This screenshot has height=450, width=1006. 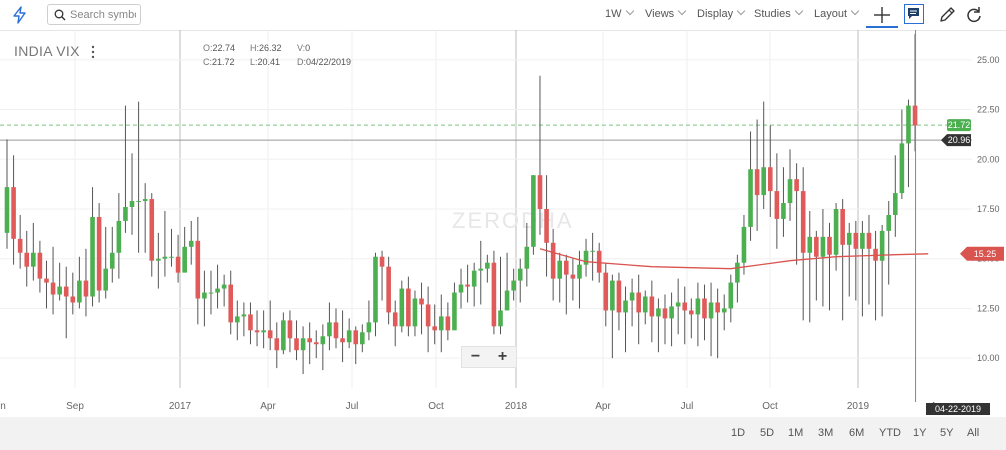 I want to click on ohlc-close: C:21.72, so click(x=219, y=62).